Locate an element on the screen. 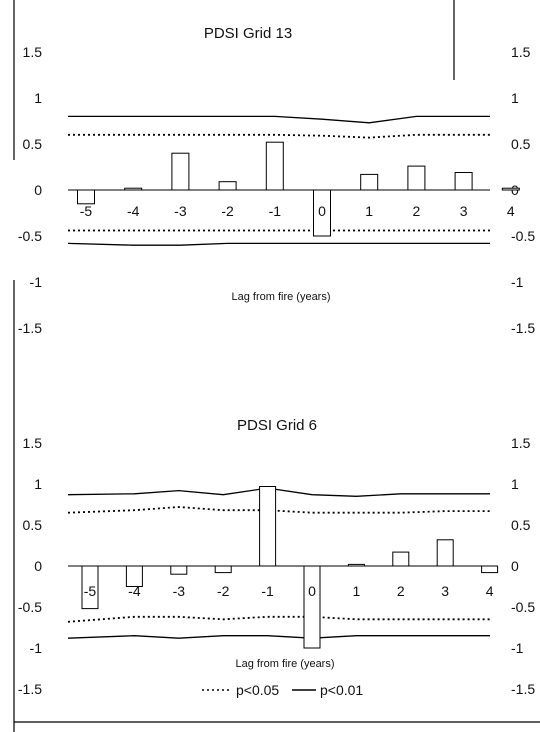 The width and height of the screenshot is (540, 732). legend: p<0.05 p<0.01 is located at coordinates (282, 690).